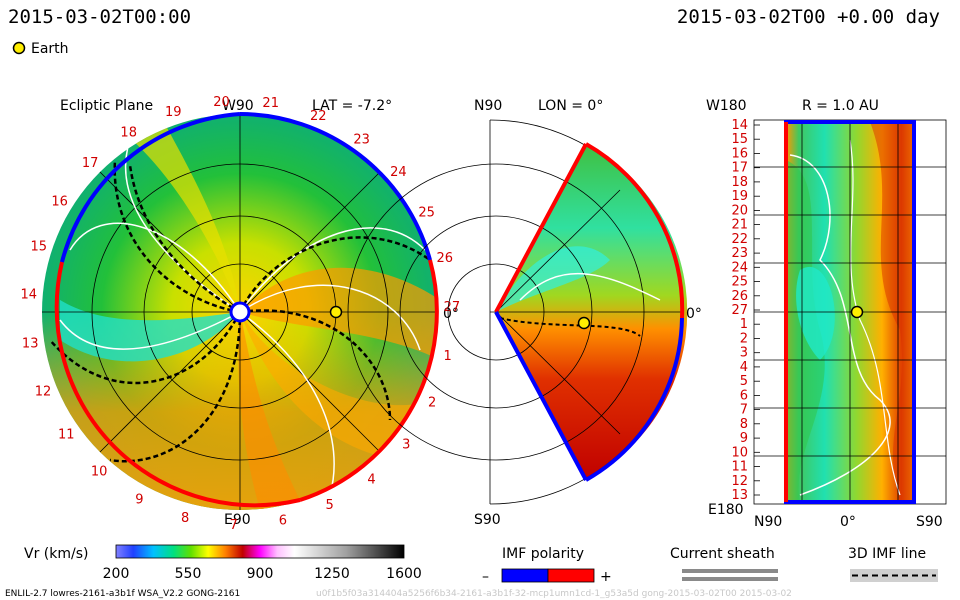 The image size is (960, 600). Describe the element at coordinates (739, 210) in the screenshot. I see `sphere-row-tick-20: 20` at that location.